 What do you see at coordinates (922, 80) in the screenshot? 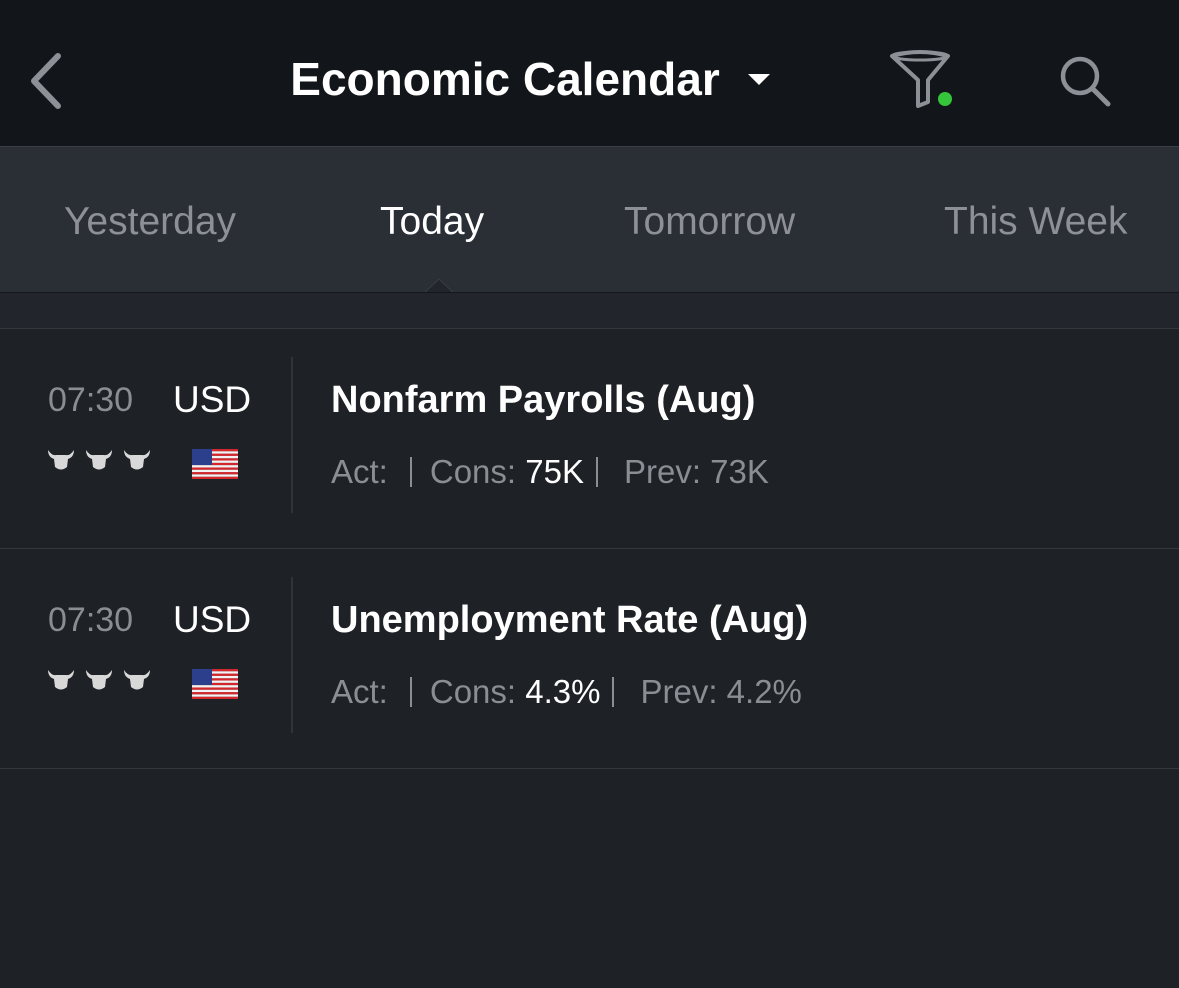
I see `filter-button` at bounding box center [922, 80].